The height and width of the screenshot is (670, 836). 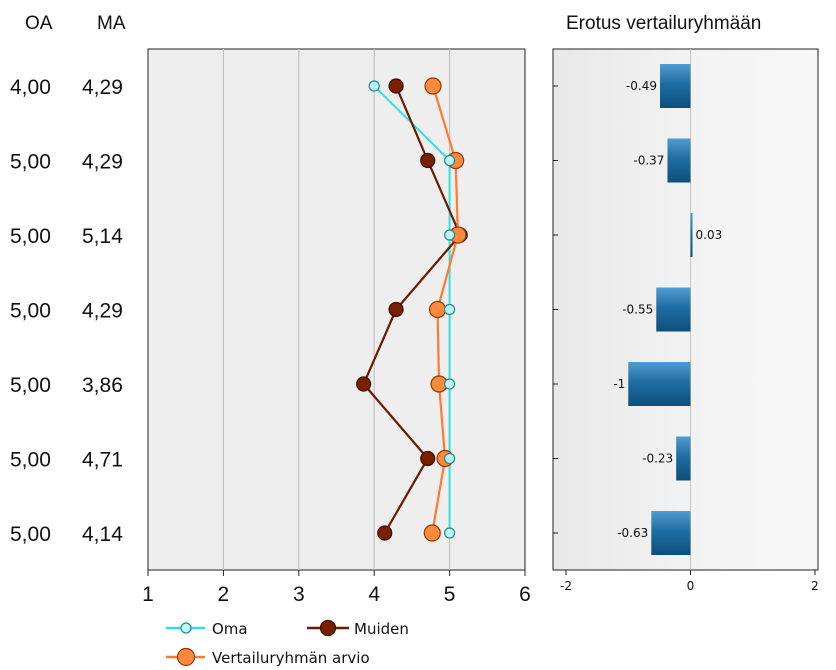 What do you see at coordinates (102, 385) in the screenshot?
I see `ma-value: 3,86` at bounding box center [102, 385].